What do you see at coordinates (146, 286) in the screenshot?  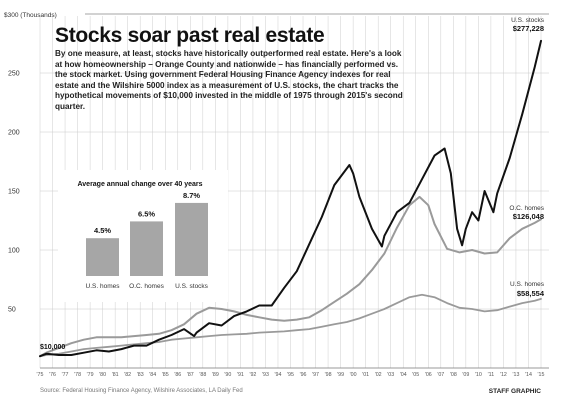 I see `inset-category-label: O.C. homes` at bounding box center [146, 286].